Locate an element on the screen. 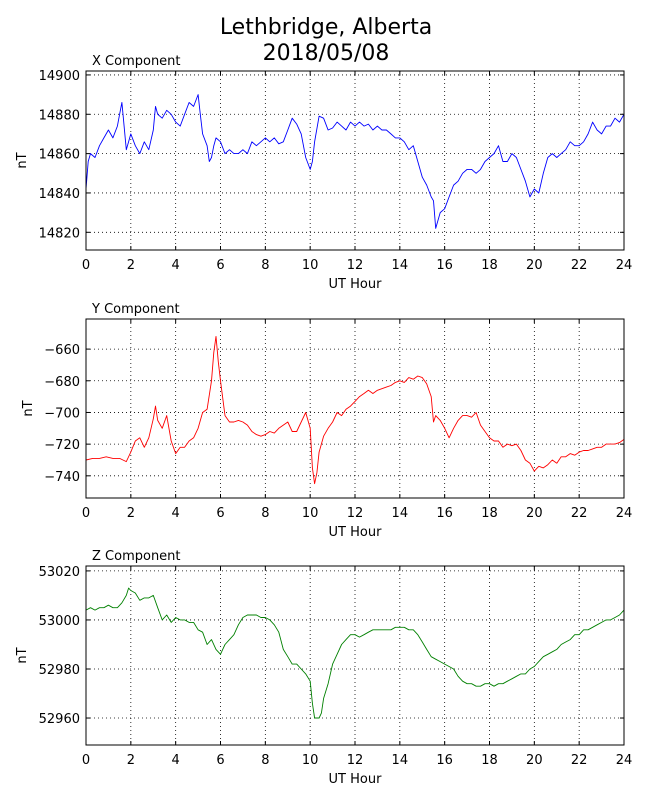 This screenshot has height=800, width=650. z-component-x-axis-label: UT Hour is located at coordinates (356, 779).